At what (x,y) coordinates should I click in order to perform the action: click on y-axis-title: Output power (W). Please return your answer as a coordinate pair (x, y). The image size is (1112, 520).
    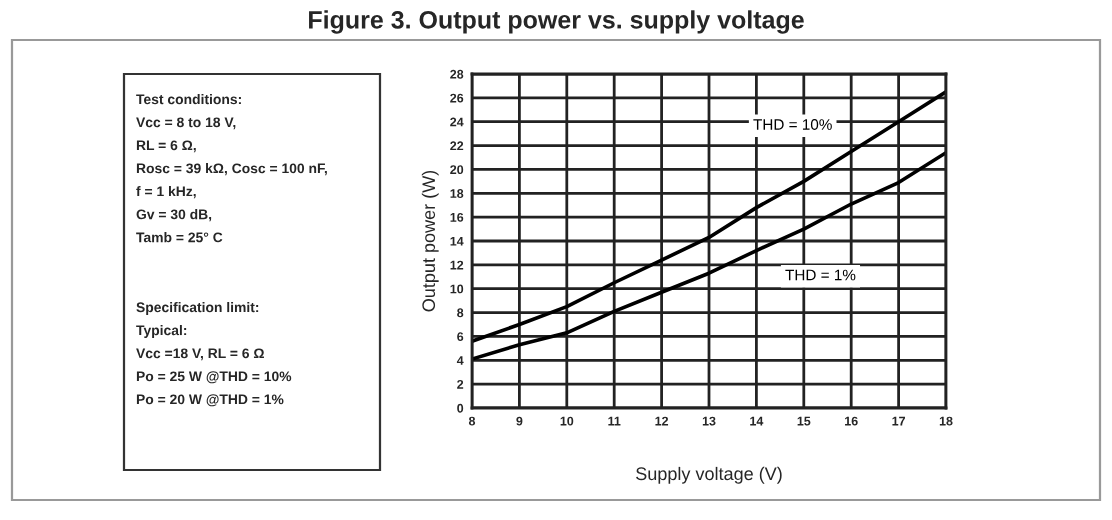
    Looking at the image, I should click on (430, 241).